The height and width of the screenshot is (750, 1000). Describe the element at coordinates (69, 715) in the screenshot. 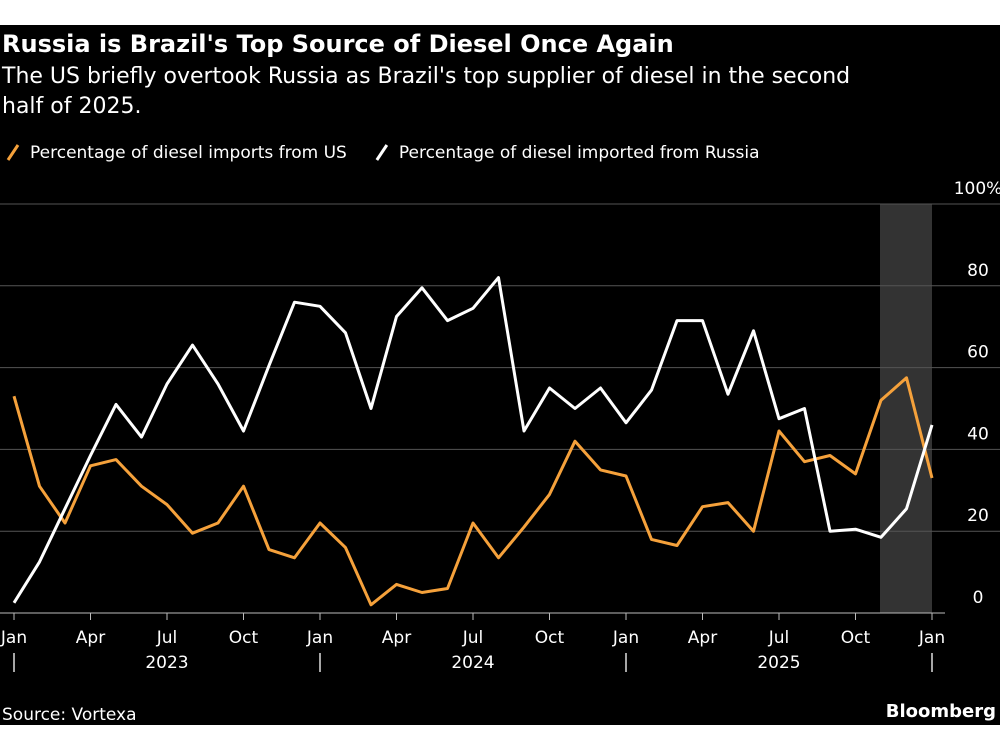

I see `source: Source: Vortexa` at that location.